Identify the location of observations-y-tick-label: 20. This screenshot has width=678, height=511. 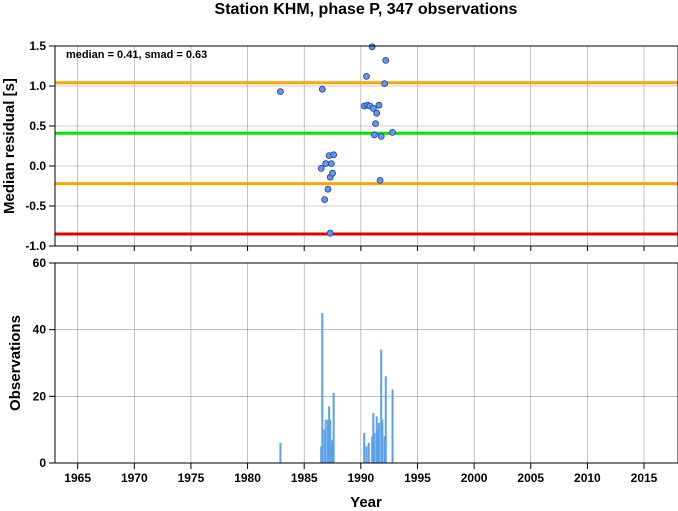
(40, 396).